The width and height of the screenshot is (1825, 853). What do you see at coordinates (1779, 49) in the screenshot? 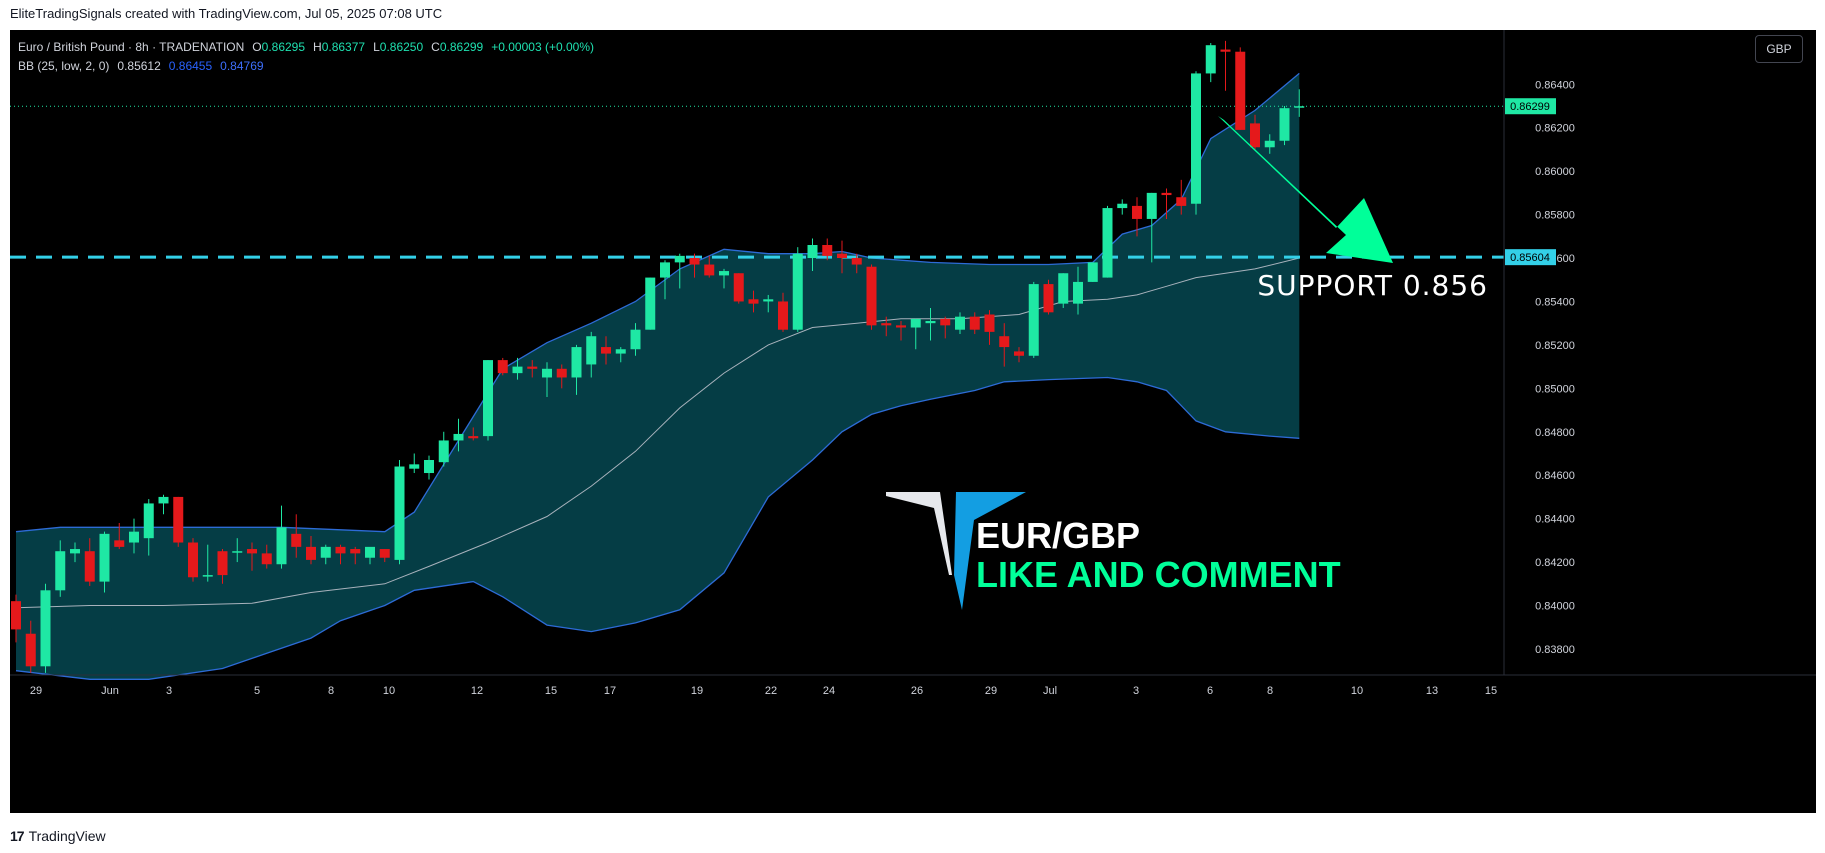
I see `currency-button: GBP` at bounding box center [1779, 49].